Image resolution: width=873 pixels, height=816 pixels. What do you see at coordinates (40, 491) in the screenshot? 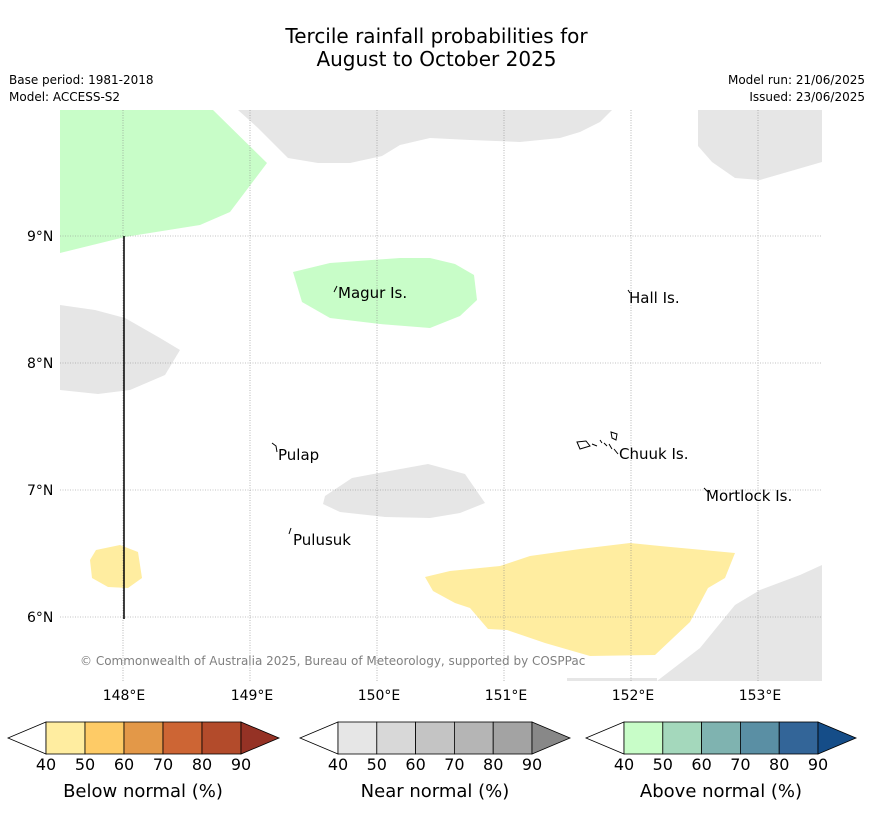
I see `lat-label: 7°N` at bounding box center [40, 491].